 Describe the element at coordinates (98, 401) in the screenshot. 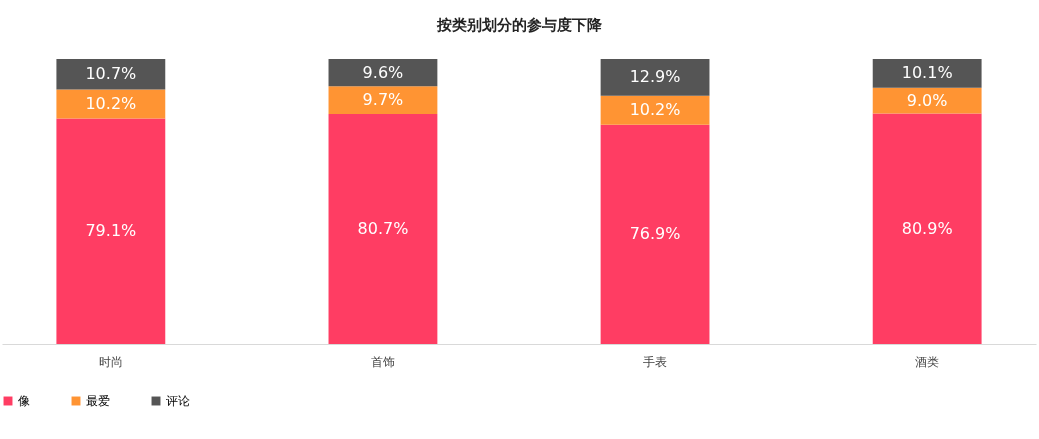

I see `legend-label: 最爱` at that location.